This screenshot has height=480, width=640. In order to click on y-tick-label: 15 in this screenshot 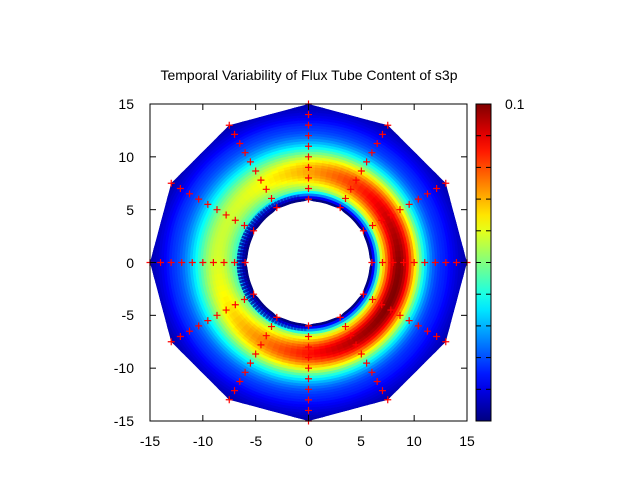, I will do `click(126, 104)`.